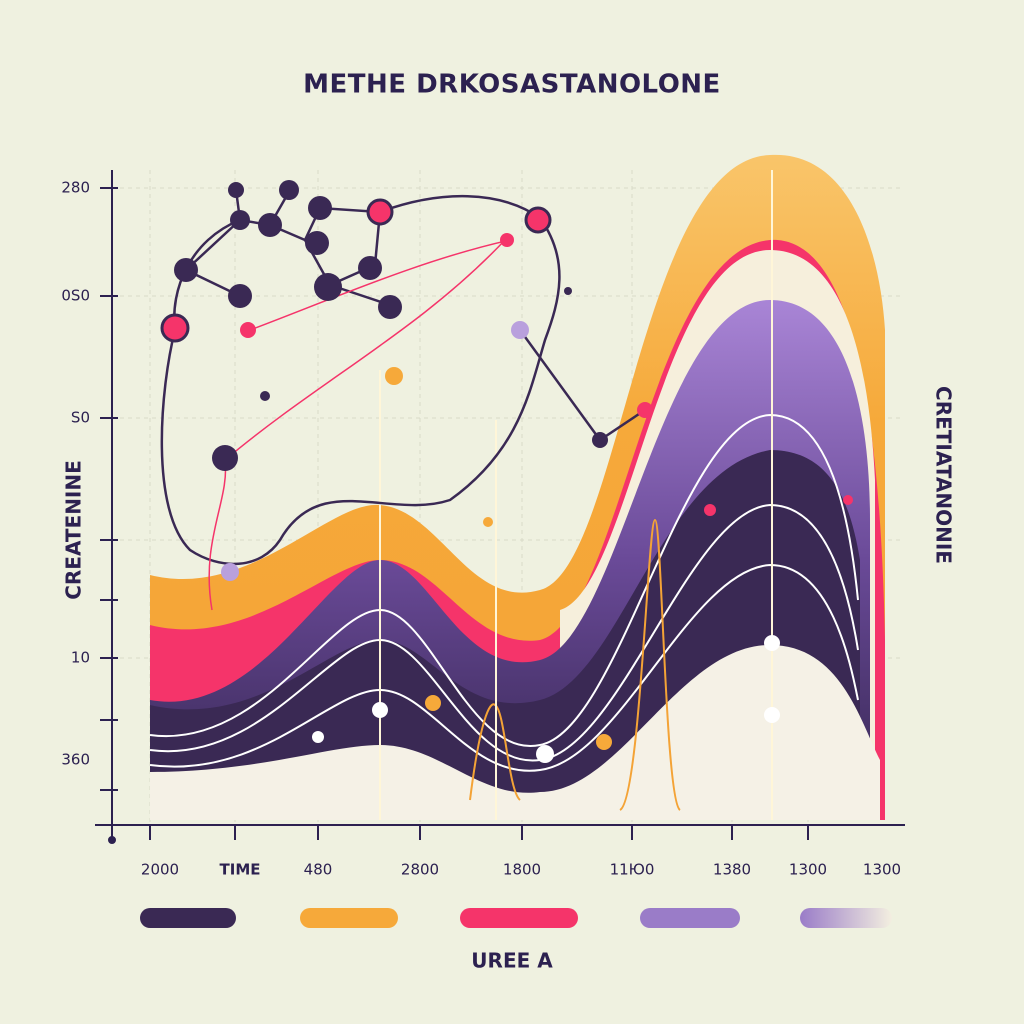  Describe the element at coordinates (75, 296) in the screenshot. I see `y-tick-label: 0S0` at that location.